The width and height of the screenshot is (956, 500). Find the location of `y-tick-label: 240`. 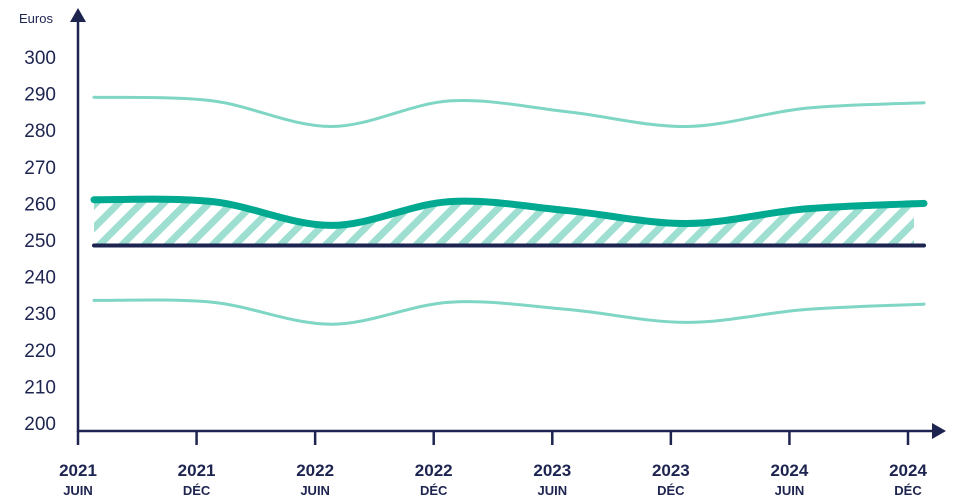

y-tick-label: 240 is located at coordinates (40, 278).